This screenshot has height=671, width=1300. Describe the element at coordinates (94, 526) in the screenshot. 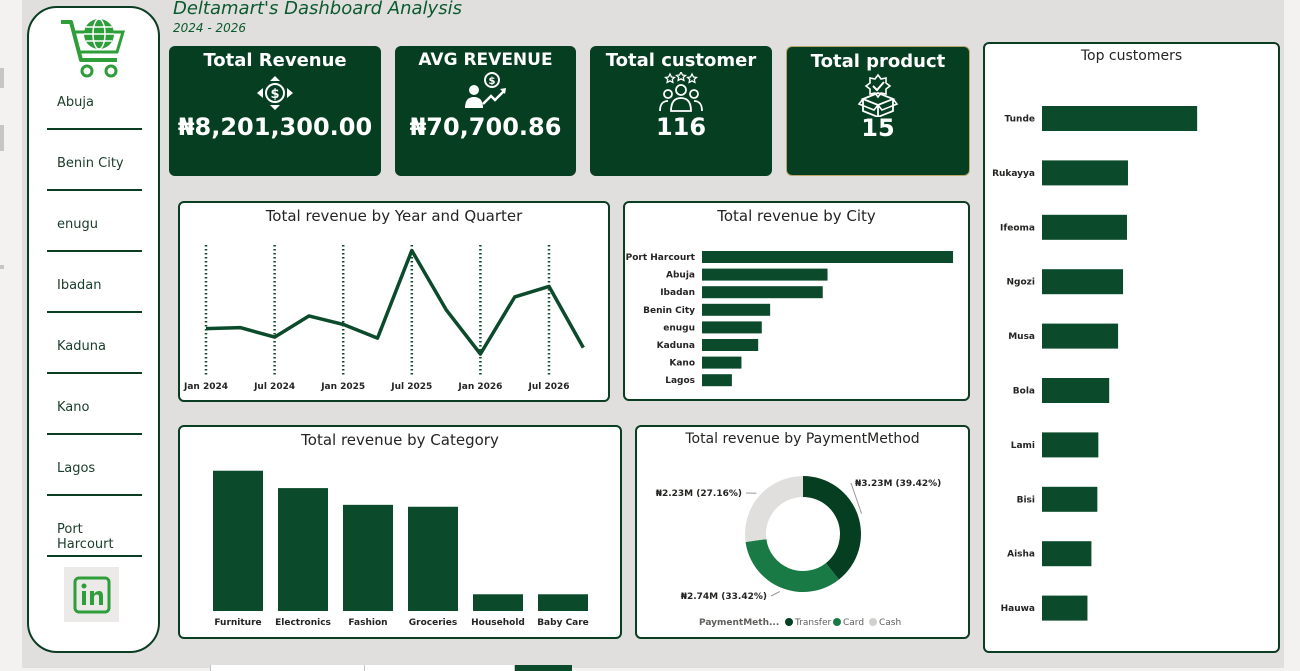

I see `sidebar-item-city: Port Harcourt` at that location.